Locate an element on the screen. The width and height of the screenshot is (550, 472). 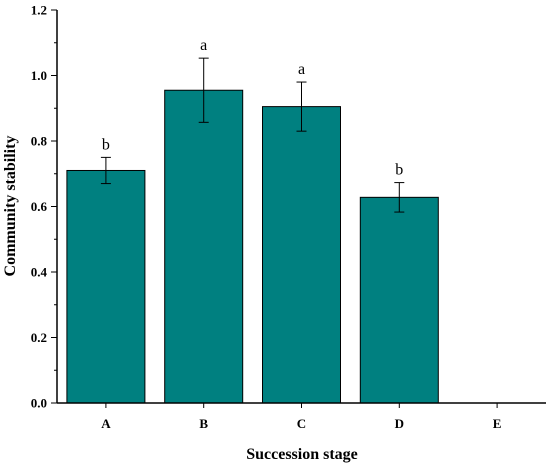
y-tick-label-0.2: 0.2 is located at coordinates (39, 337).